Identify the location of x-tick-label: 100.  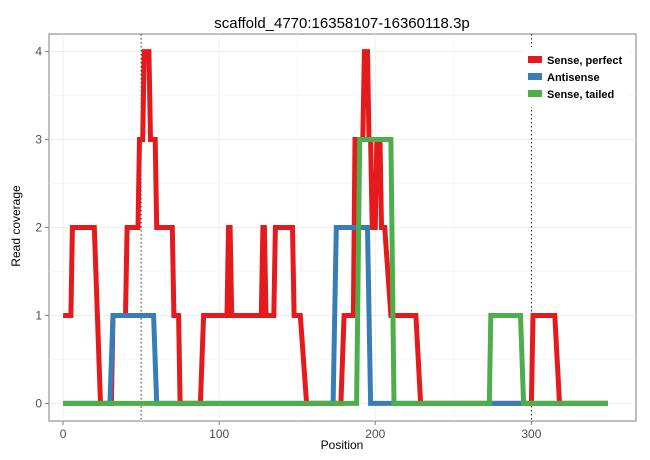
(219, 434).